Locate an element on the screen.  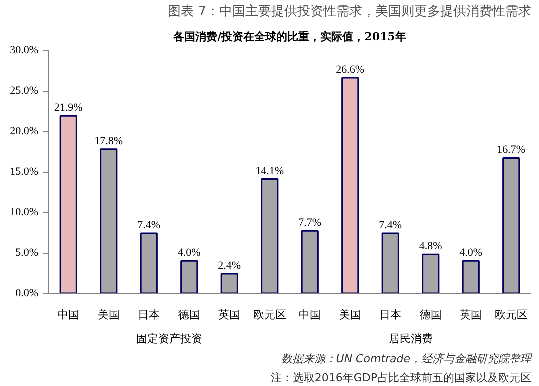
data-label: 2.4% is located at coordinates (230, 266).